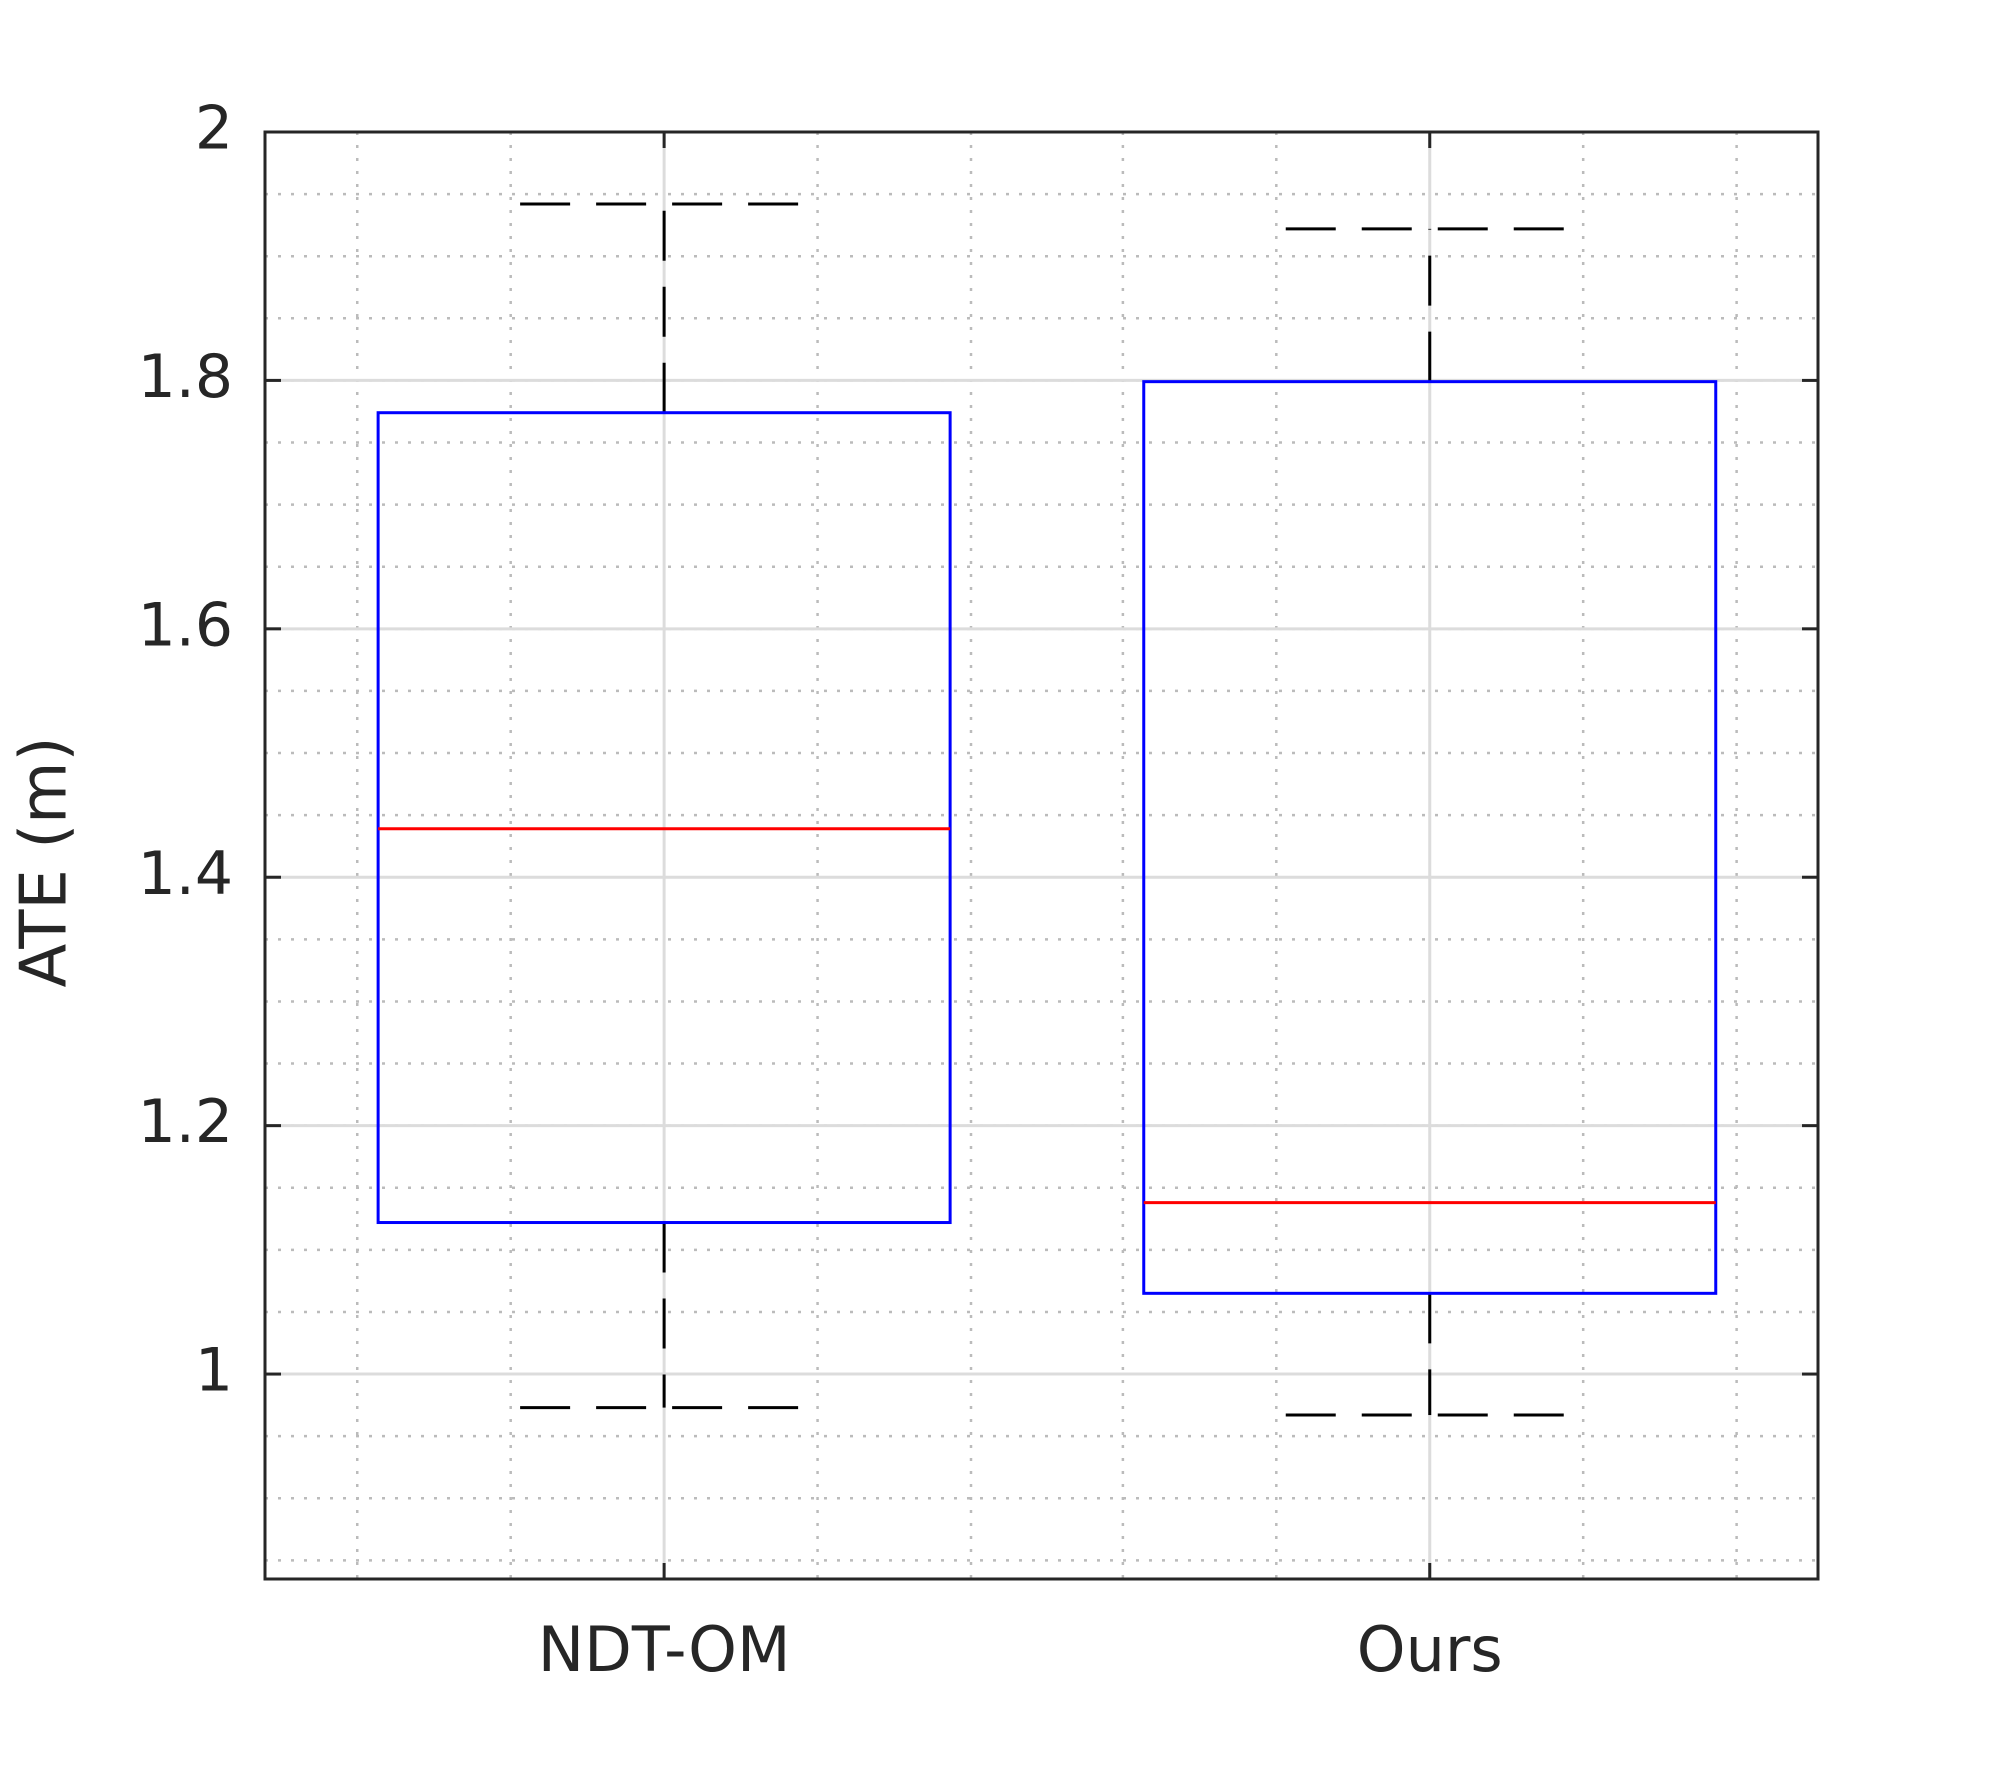 This screenshot has width=2000, height=1768. I want to click on x-tick-label: Ours, so click(1430, 1649).